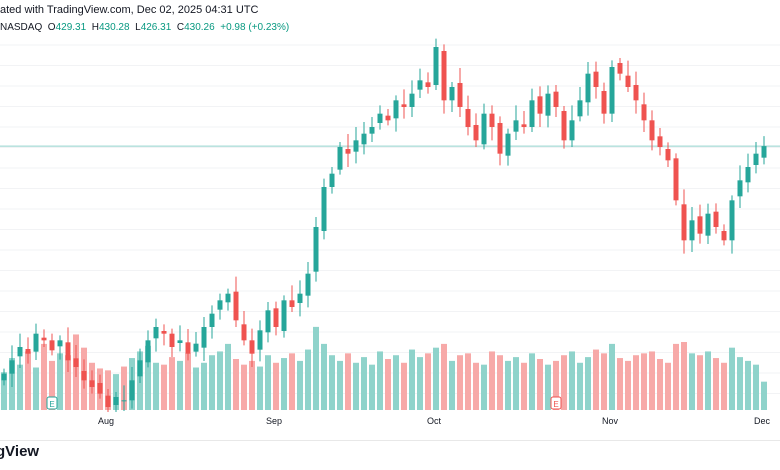  Describe the element at coordinates (762, 421) in the screenshot. I see `time-axis-tick: Dec` at that location.